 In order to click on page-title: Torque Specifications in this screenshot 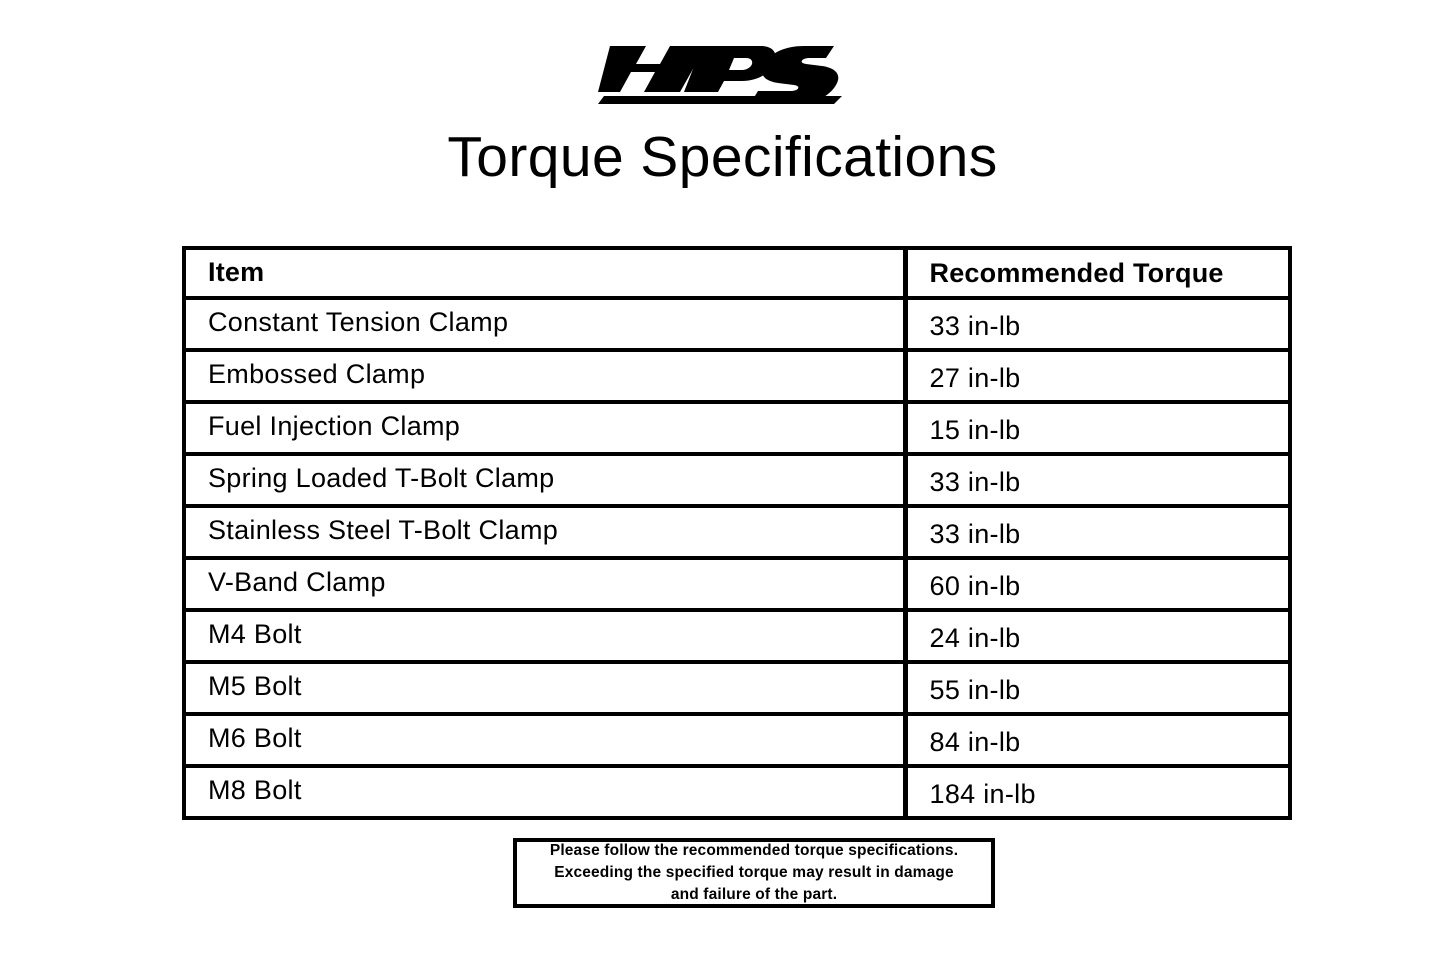, I will do `click(722, 157)`.